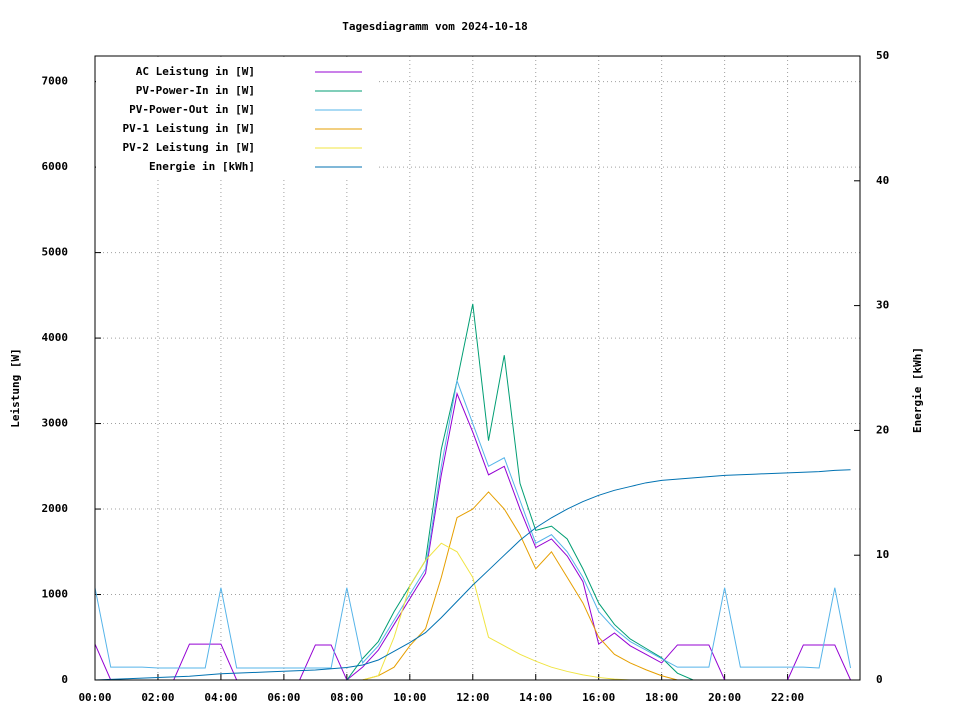 This screenshot has height=720, width=960. What do you see at coordinates (409, 697) in the screenshot?
I see `x-tick-label: 10:00` at bounding box center [409, 697].